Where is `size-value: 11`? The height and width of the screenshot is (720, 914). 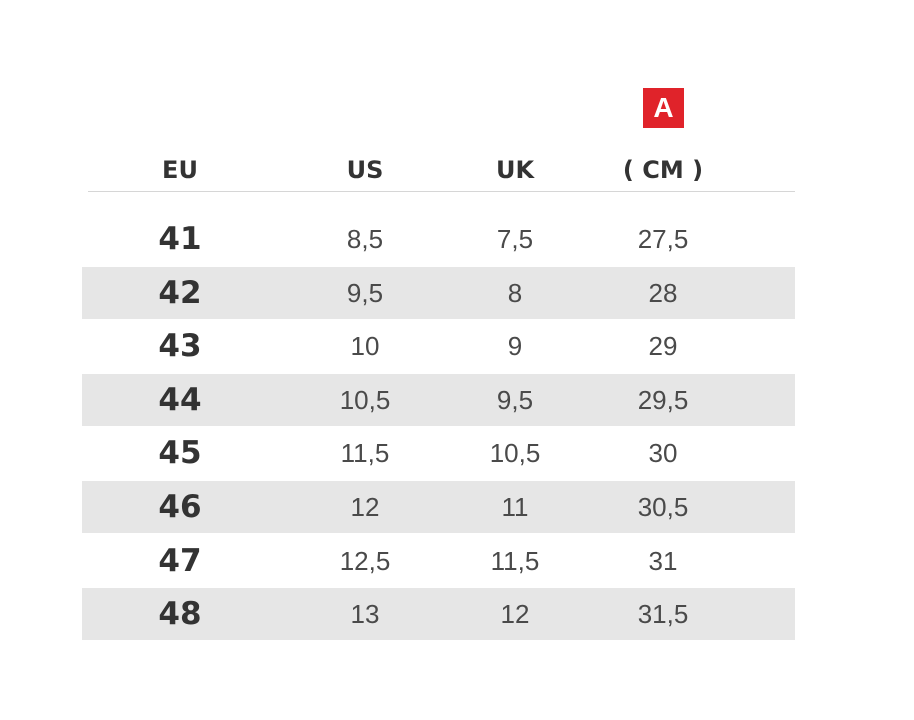 size-value: 11 is located at coordinates (515, 507).